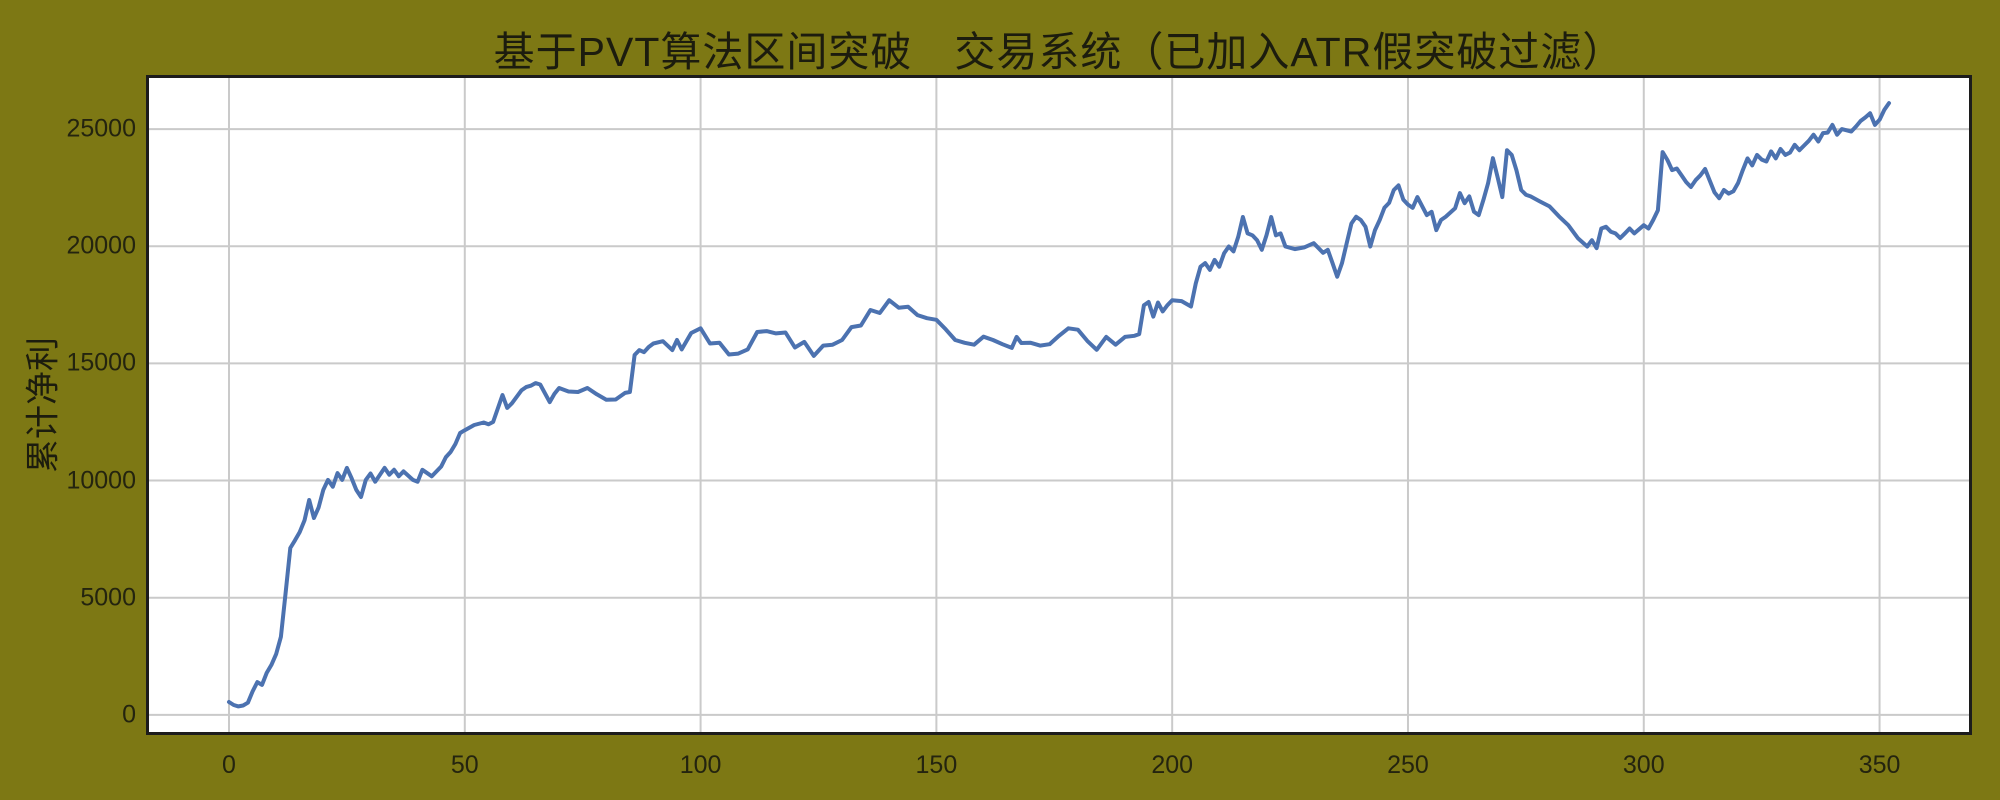 Image resolution: width=2000 pixels, height=800 pixels. Describe the element at coordinates (1879, 765) in the screenshot. I see `x-tick-label: 350` at that location.